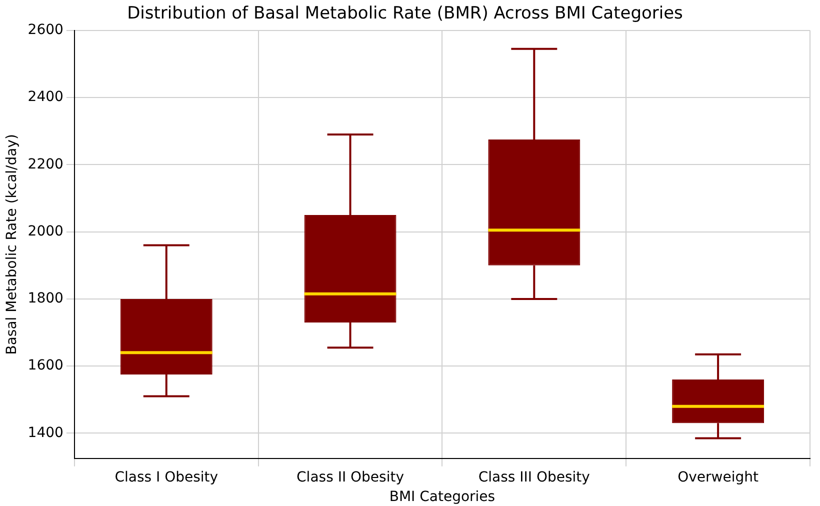 Image resolution: width=820 pixels, height=506 pixels. Describe the element at coordinates (46, 164) in the screenshot. I see `y-tick-label: 2200` at that location.